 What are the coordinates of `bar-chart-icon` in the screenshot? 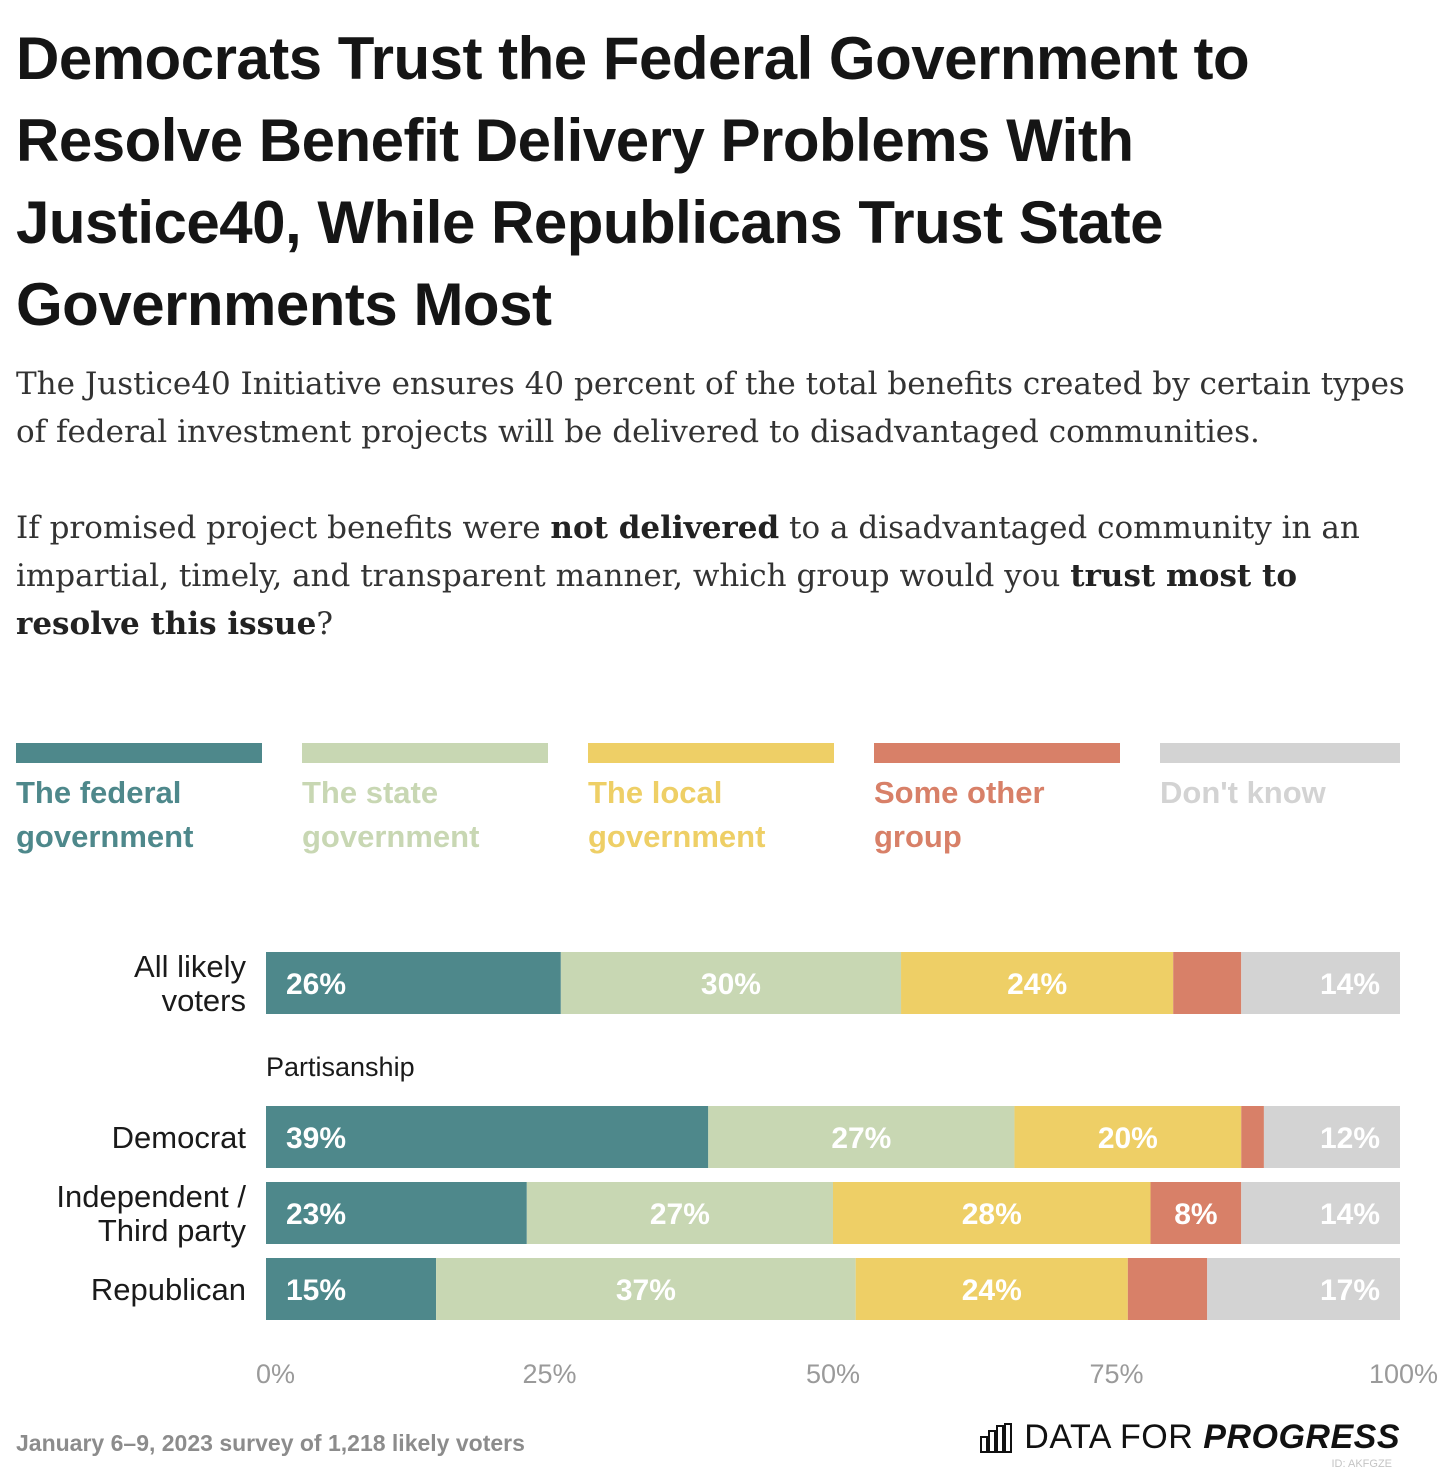 It's located at (996, 1437).